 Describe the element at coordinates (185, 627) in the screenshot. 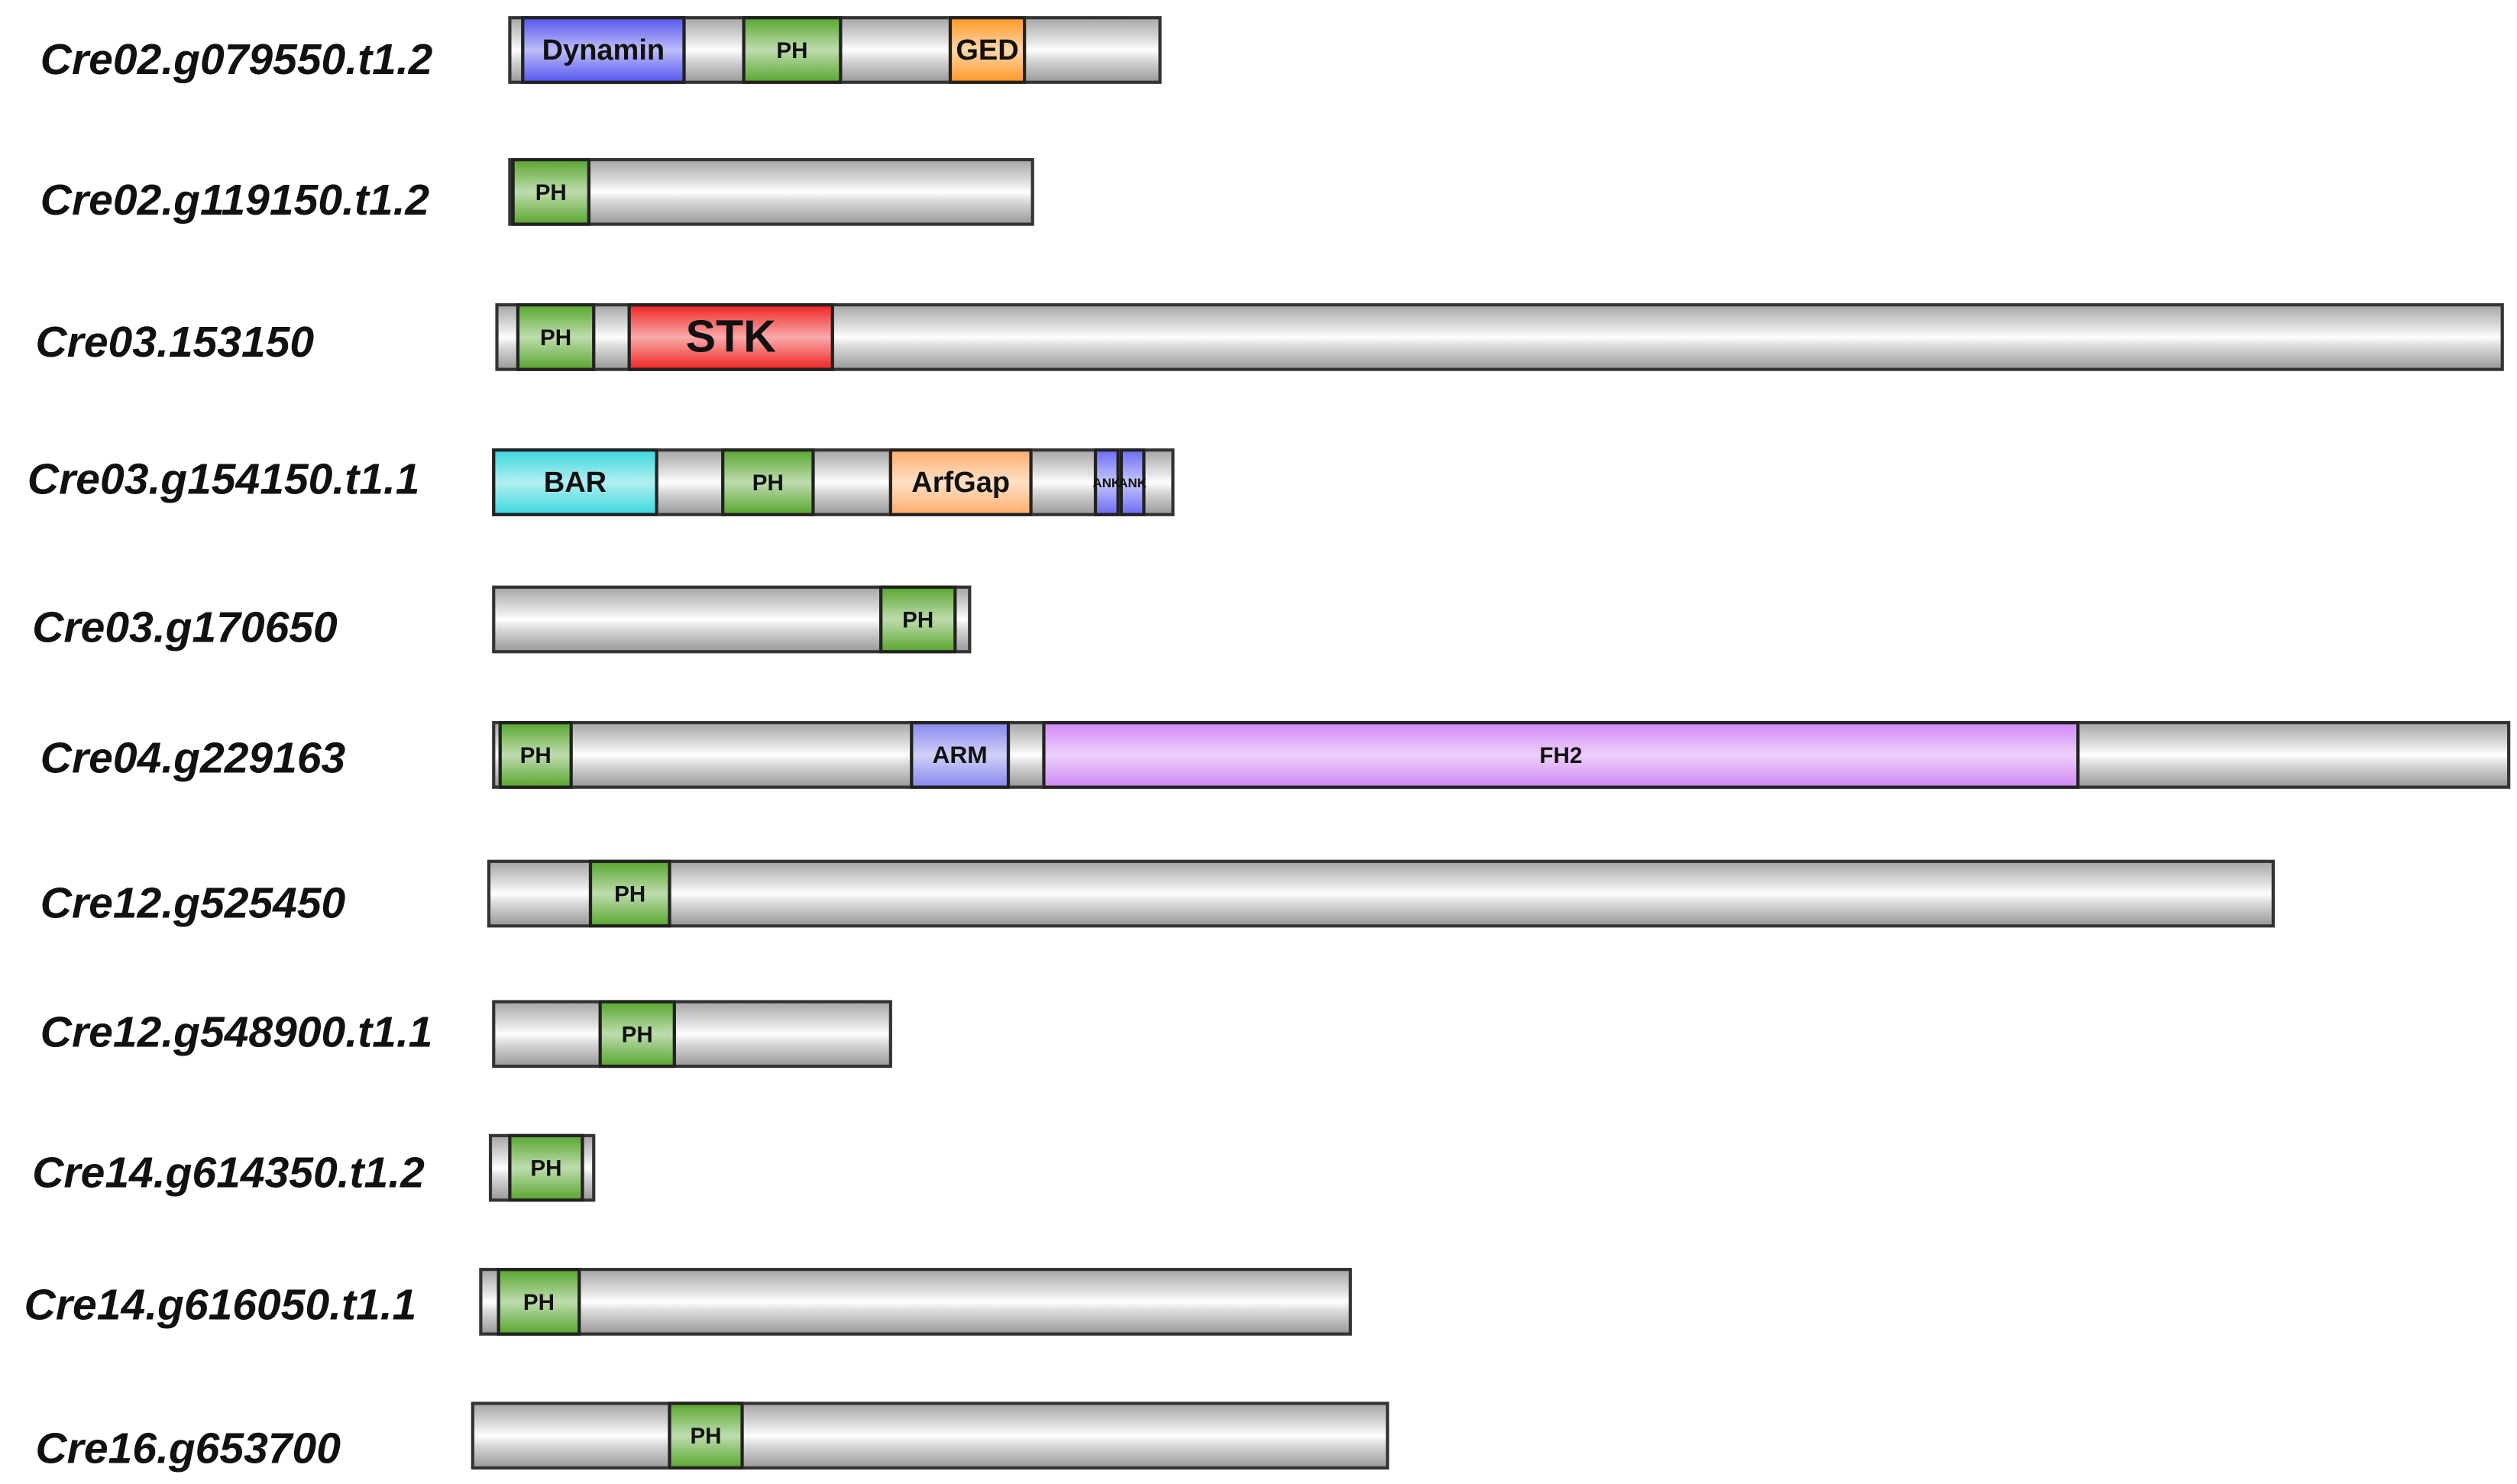

I see `protein-label: Cre03.g170650` at that location.